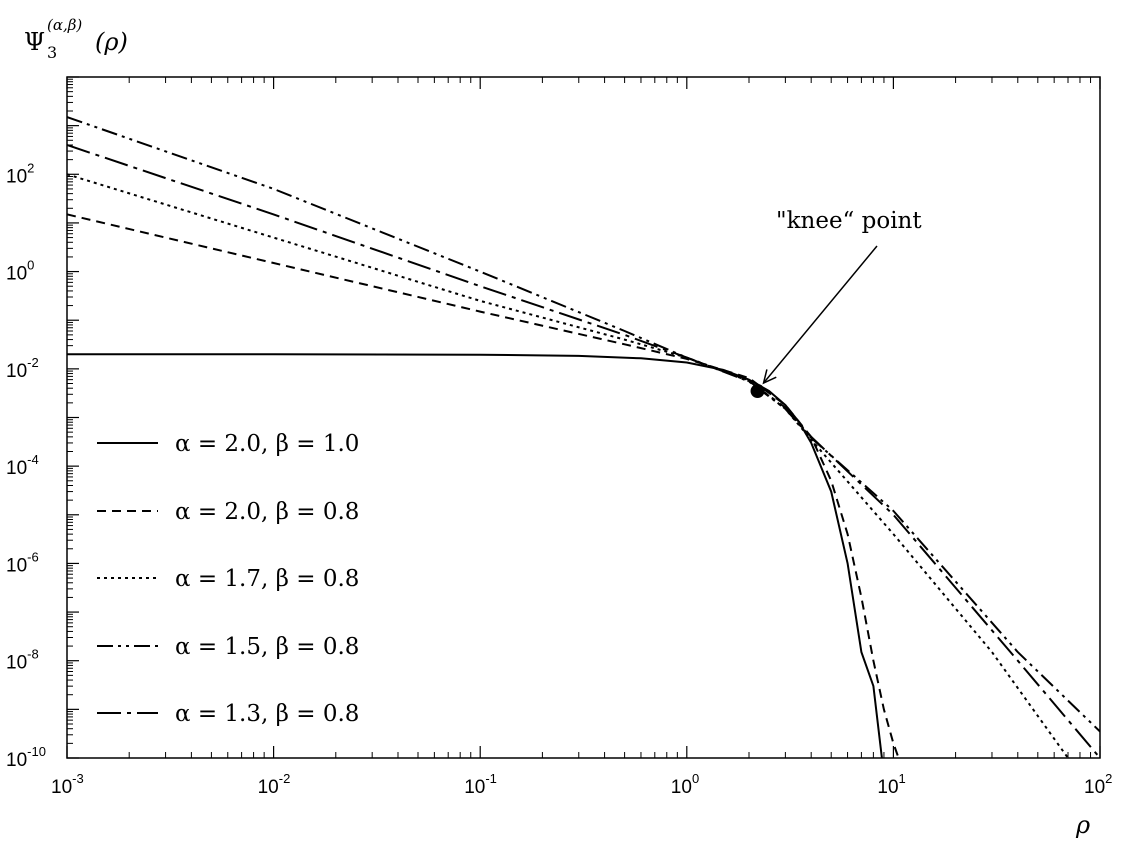 The image size is (1138, 852). I want to click on y-axis-label-base: Ψ, so click(34, 42).